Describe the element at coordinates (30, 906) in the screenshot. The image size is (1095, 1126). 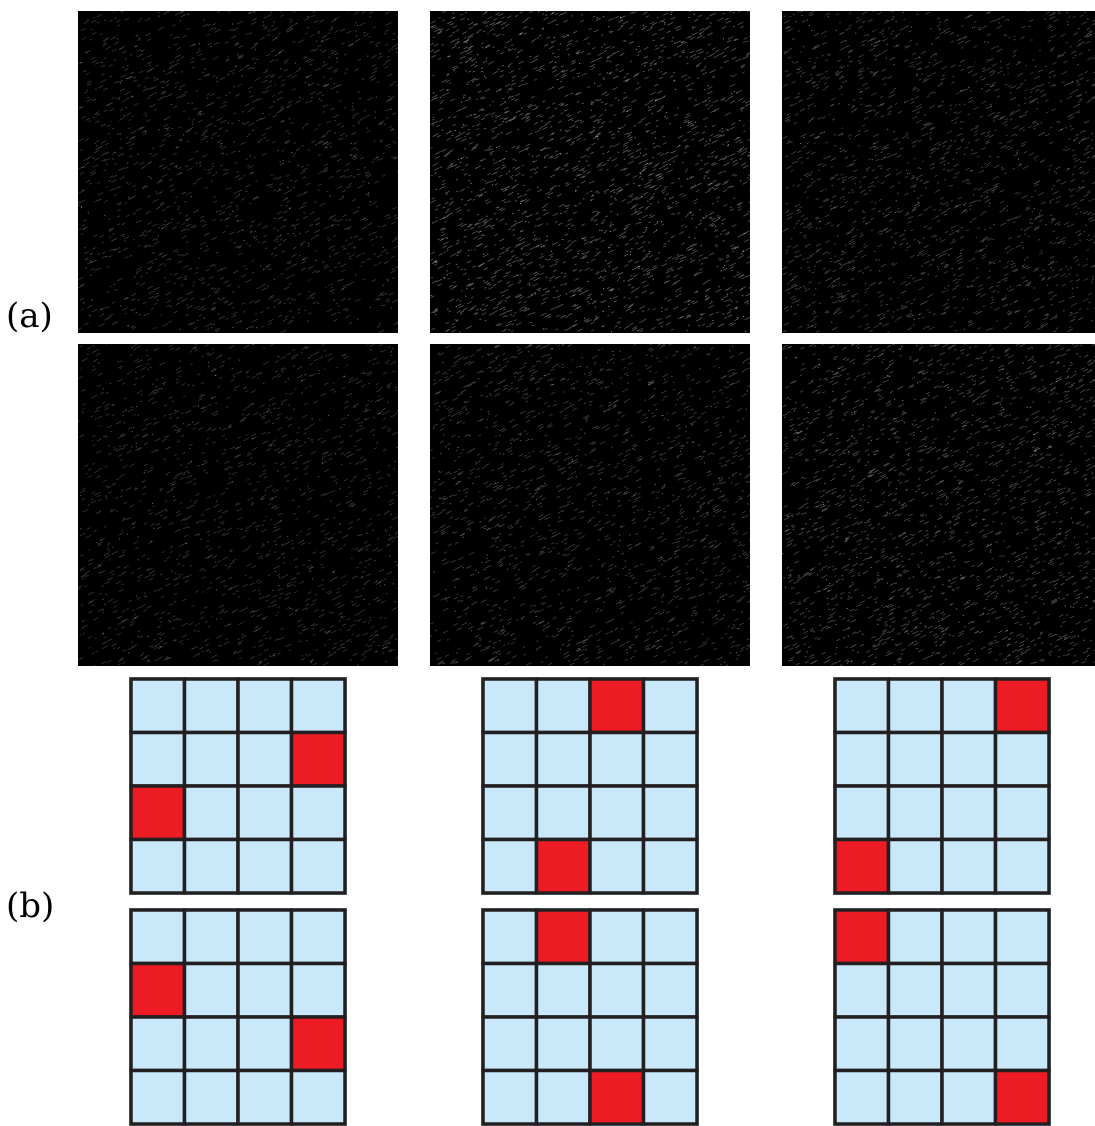
I see `panel-label-b: (b)` at that location.